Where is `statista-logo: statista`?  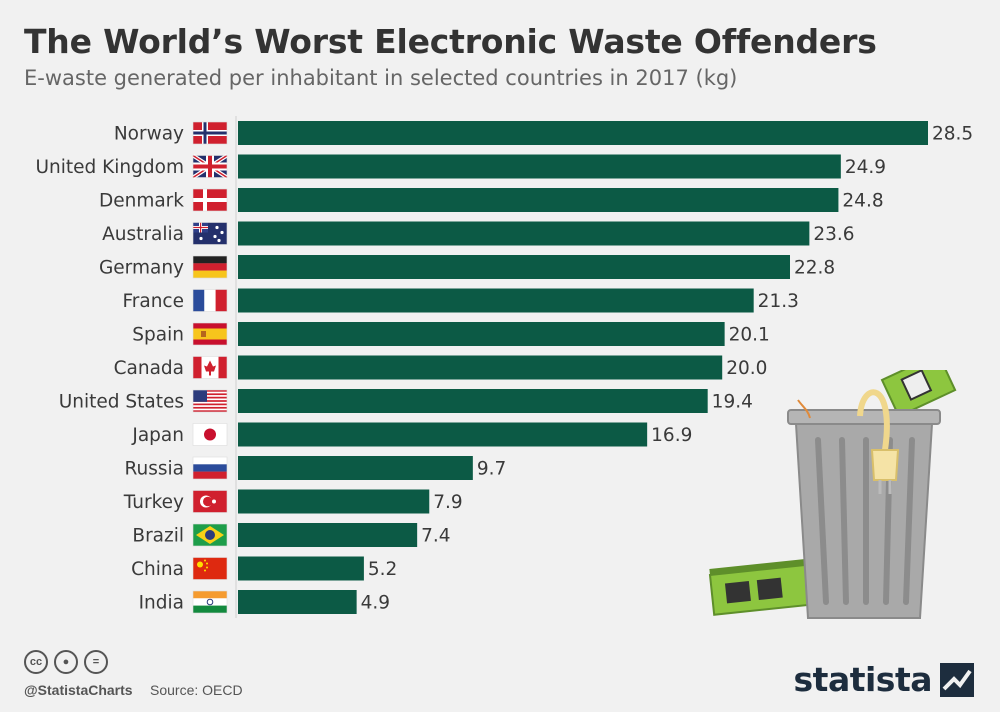 statista-logo: statista is located at coordinates (884, 679).